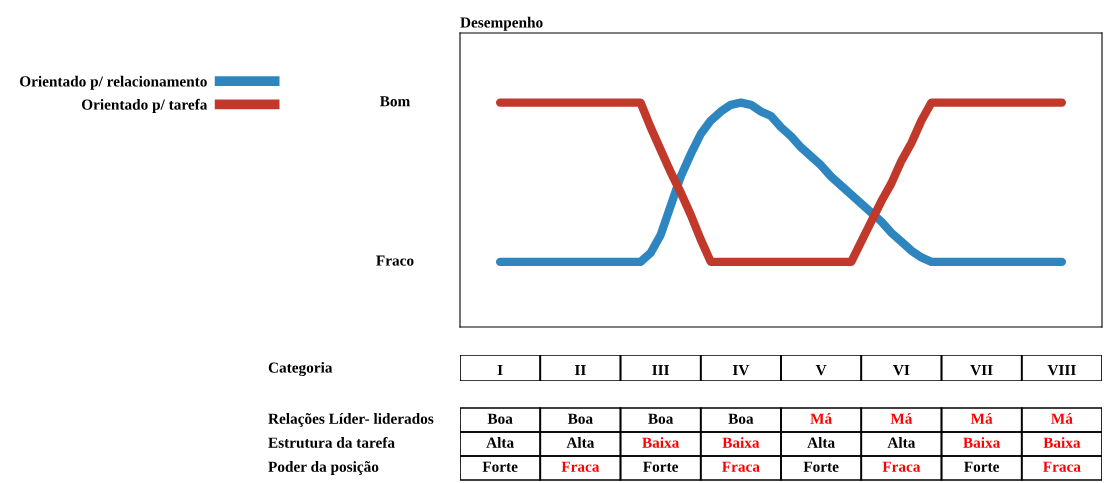 Image resolution: width=1104 pixels, height=483 pixels. I want to click on text: Categoria, so click(300, 369).